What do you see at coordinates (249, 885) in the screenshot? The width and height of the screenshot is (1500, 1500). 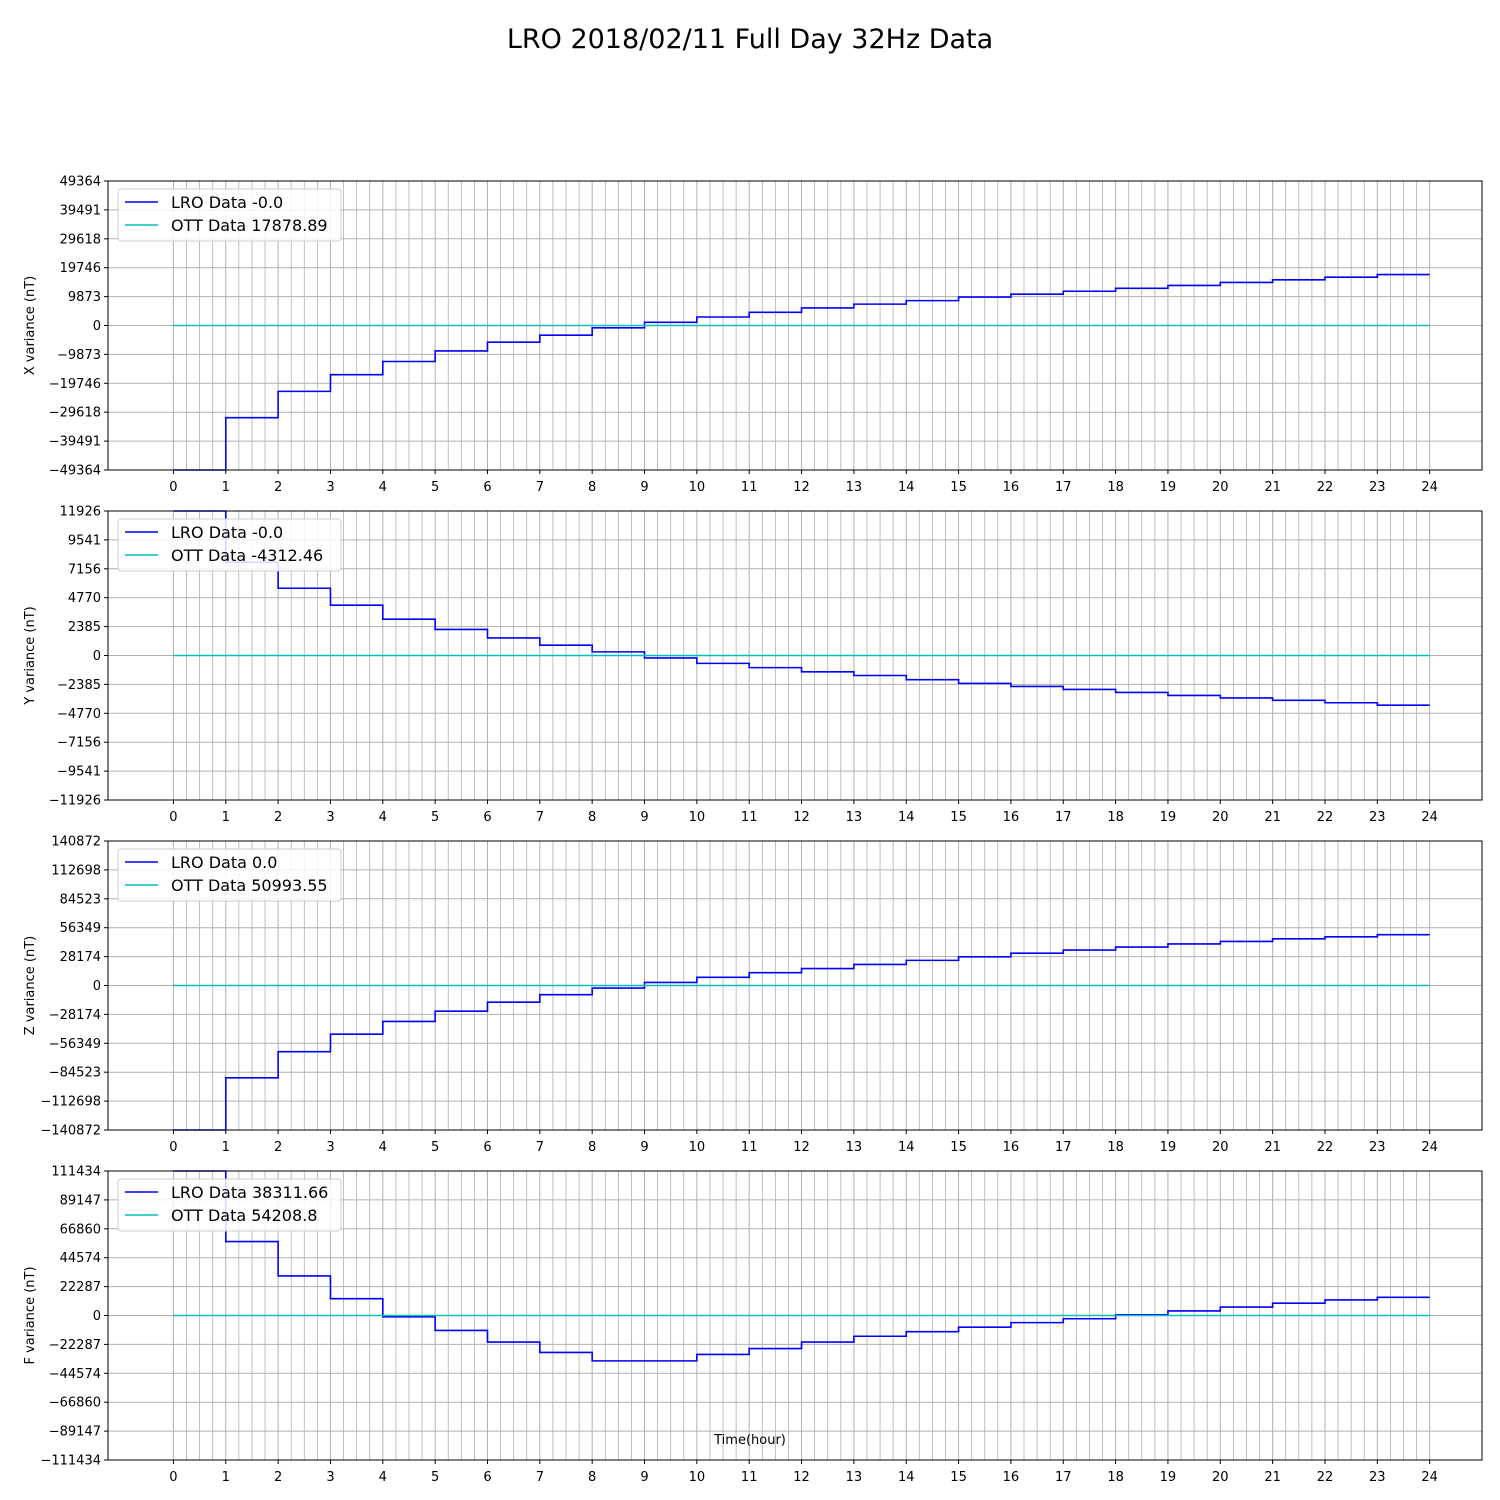 I see `legend-entry: OTT Data 50993.55` at bounding box center [249, 885].